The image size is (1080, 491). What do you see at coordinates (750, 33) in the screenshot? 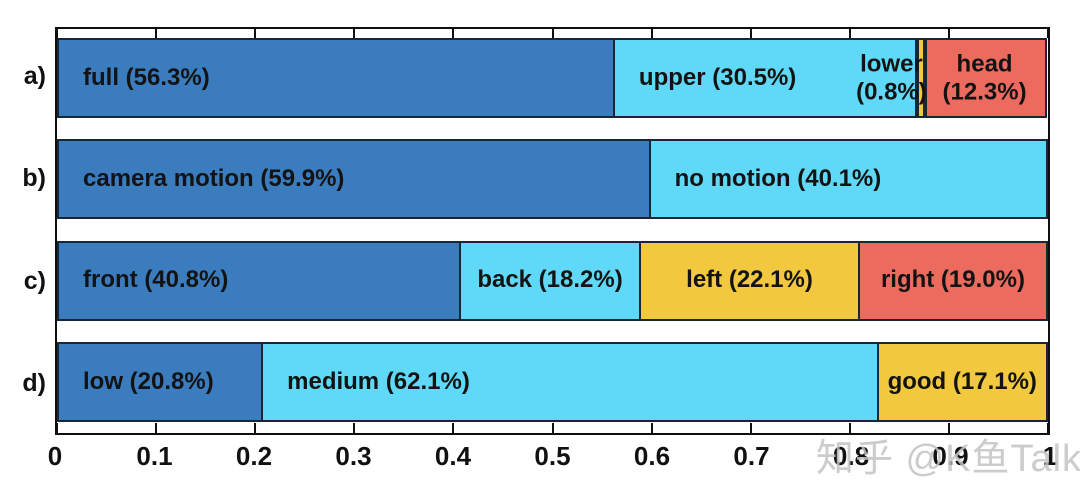
I see `x-tick-top-0.7` at bounding box center [750, 33].